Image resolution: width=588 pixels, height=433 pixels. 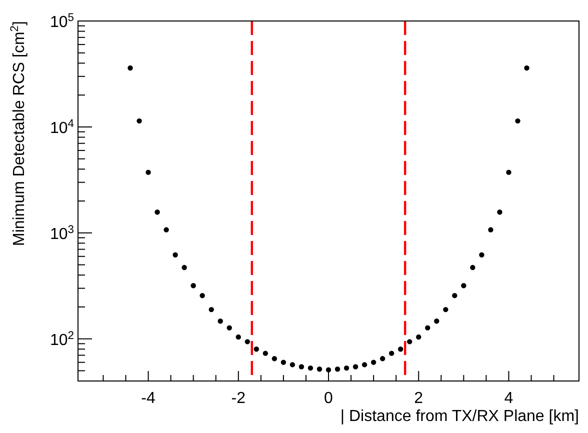 I want to click on y-tick-label: 10$^{3}$, so click(x=62, y=233).